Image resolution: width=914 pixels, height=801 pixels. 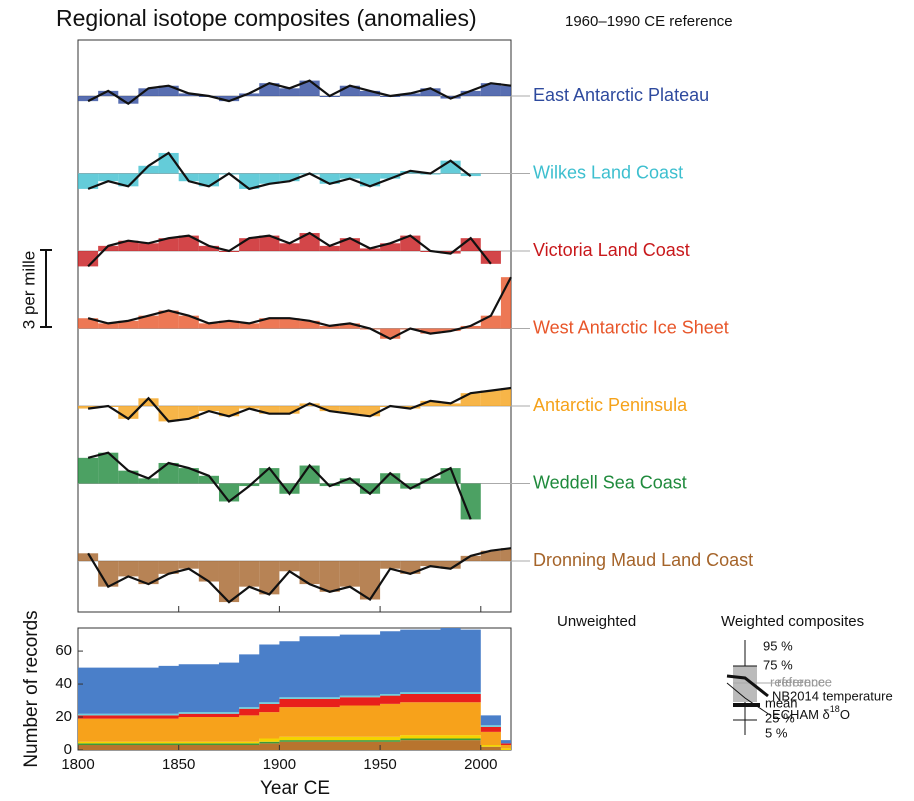 I want to click on region-label: East Antarctic Plateau, so click(x=621, y=95).